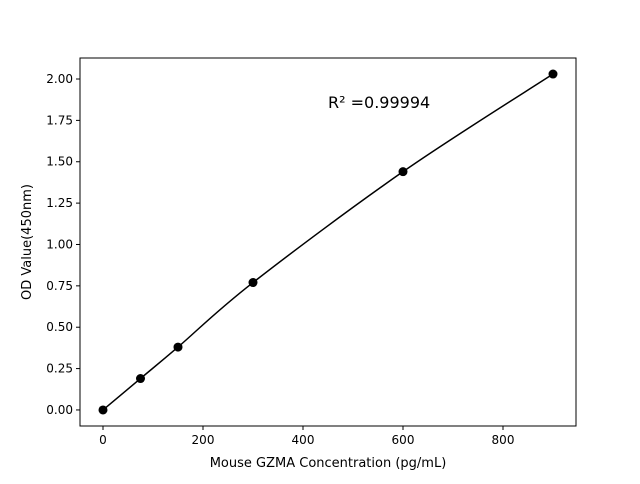 The image size is (640, 484). I want to click on y-tick-label: 0.50, so click(59, 327).